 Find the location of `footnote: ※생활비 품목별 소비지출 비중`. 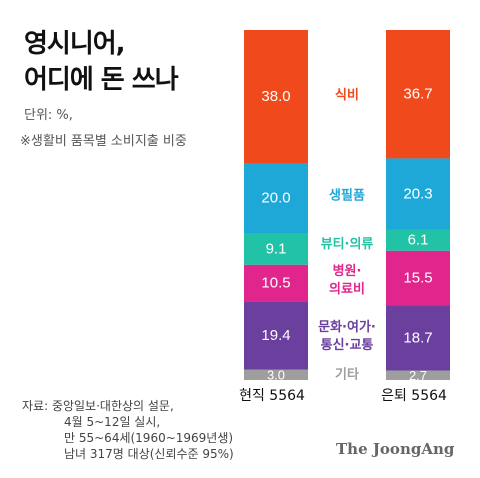

footnote: ※생활비 품목별 소비지출 비중 is located at coordinates (103, 141).